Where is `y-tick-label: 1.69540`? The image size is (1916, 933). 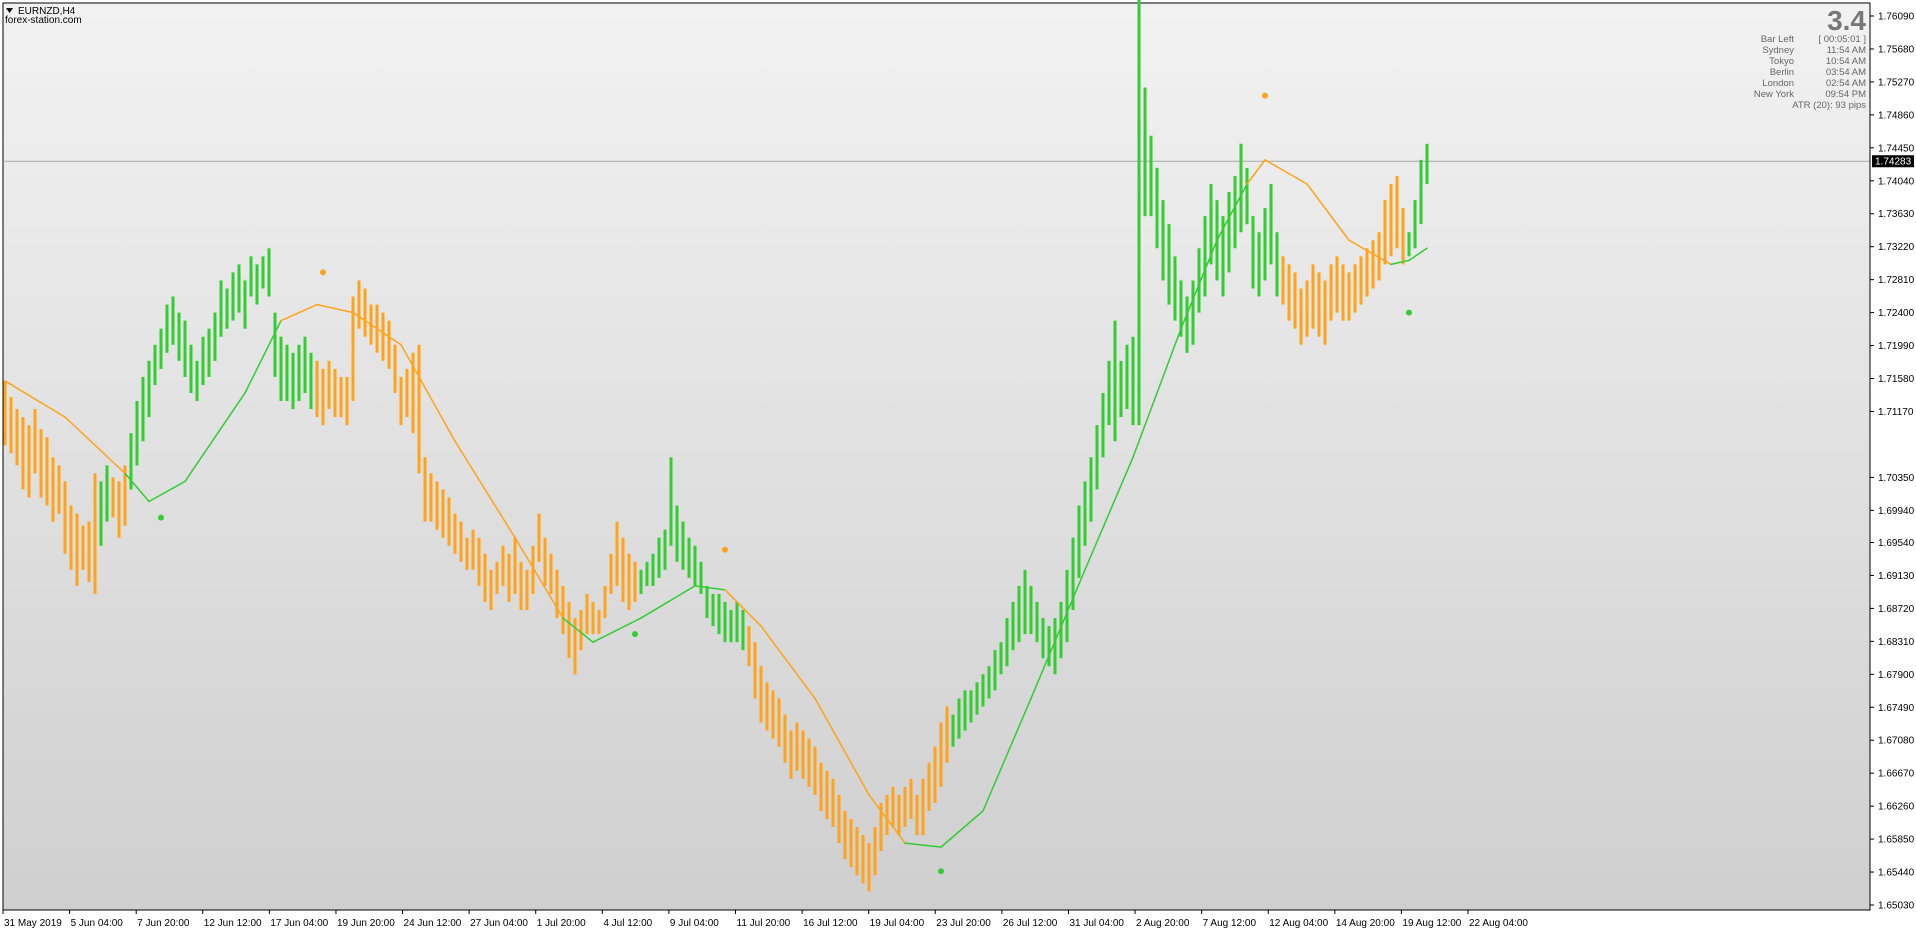
y-tick-label: 1.69540 is located at coordinates (1896, 543).